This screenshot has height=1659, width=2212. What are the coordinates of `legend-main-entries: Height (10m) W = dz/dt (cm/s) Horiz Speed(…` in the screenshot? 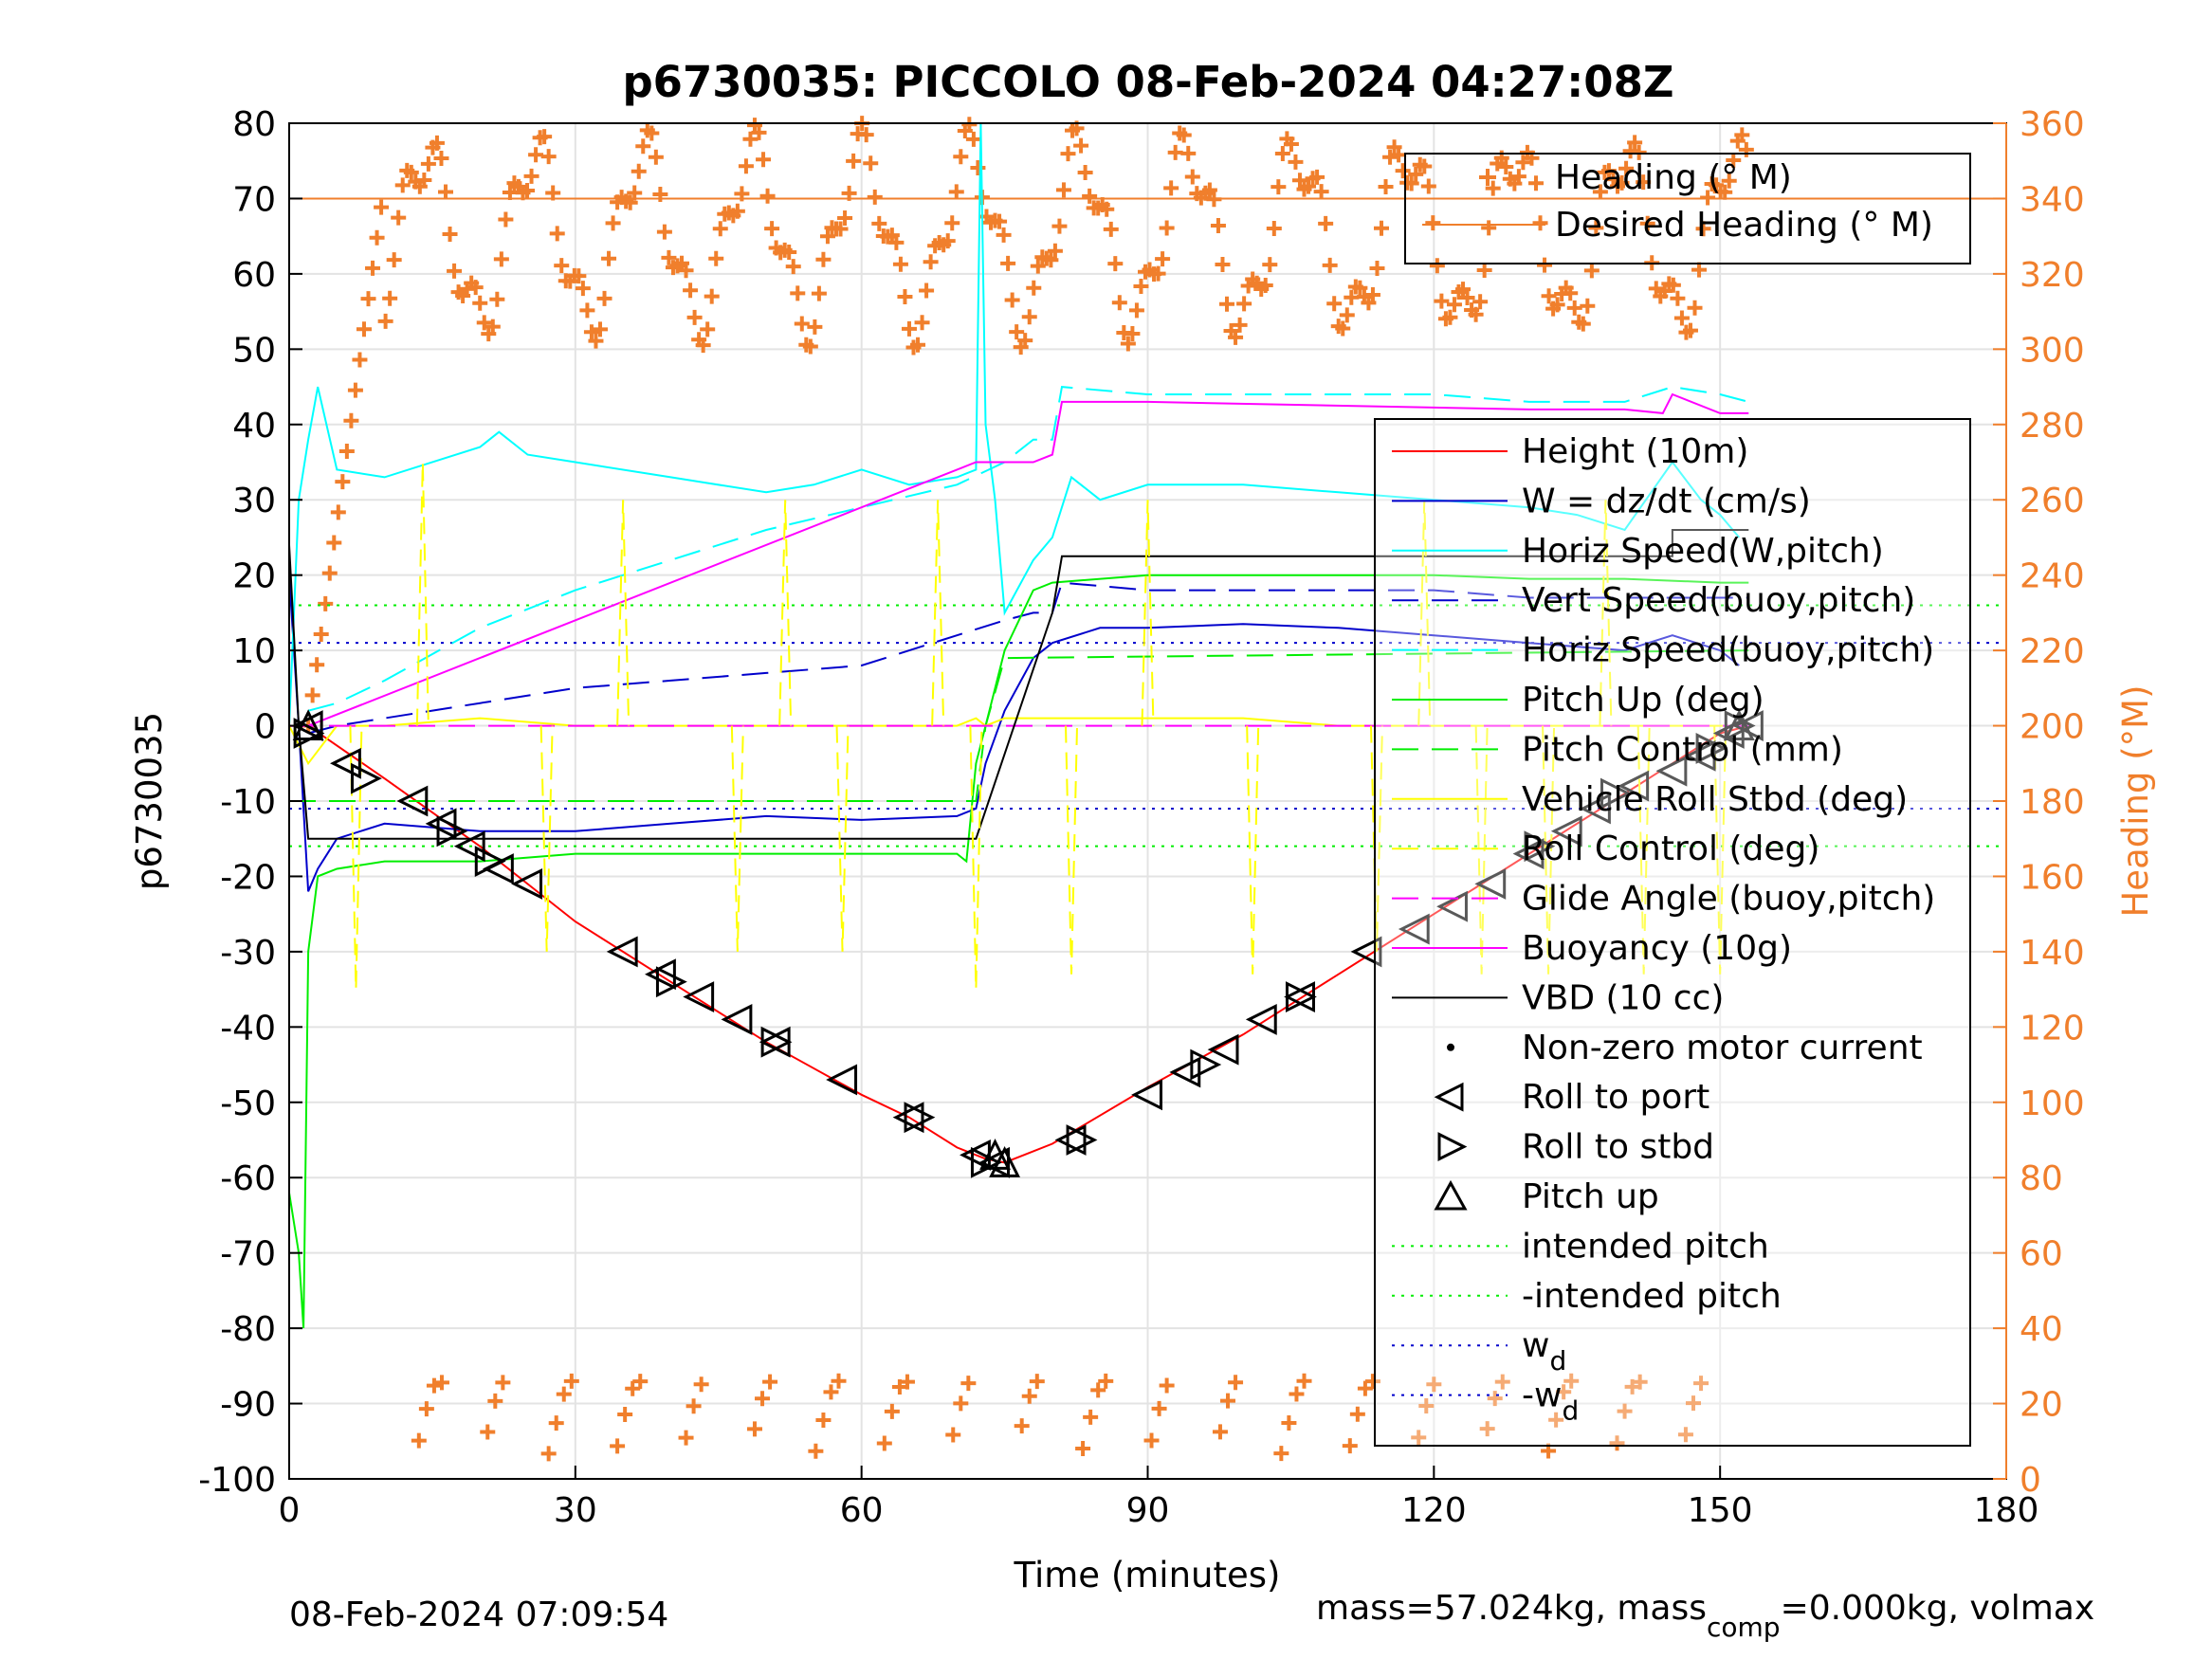 It's located at (1663, 929).